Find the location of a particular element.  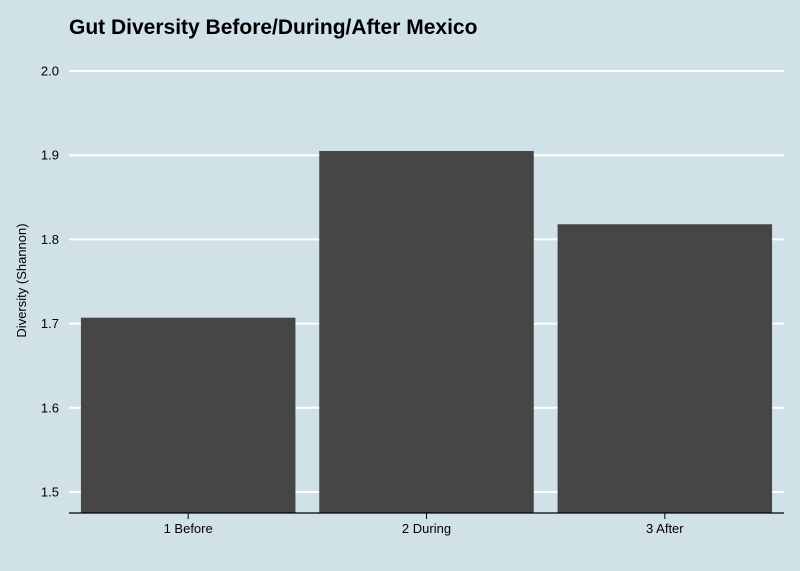

y-tick-label: 2.0 is located at coordinates (50, 71).